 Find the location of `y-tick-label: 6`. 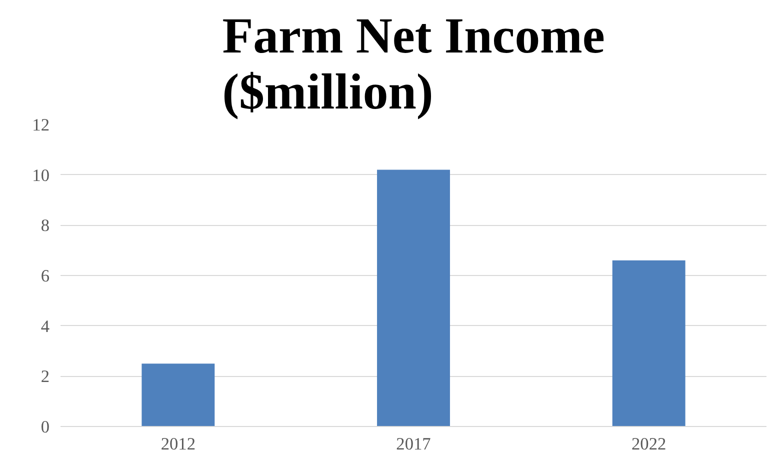

y-tick-label: 6 is located at coordinates (45, 276).